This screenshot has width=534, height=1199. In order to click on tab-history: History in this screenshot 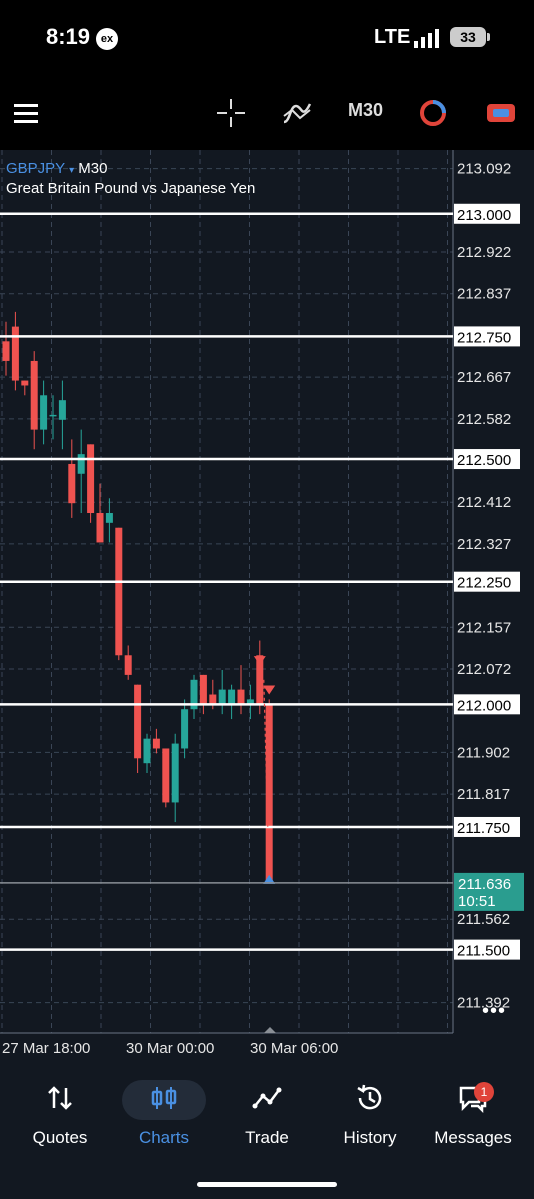, I will do `click(370, 1110)`.